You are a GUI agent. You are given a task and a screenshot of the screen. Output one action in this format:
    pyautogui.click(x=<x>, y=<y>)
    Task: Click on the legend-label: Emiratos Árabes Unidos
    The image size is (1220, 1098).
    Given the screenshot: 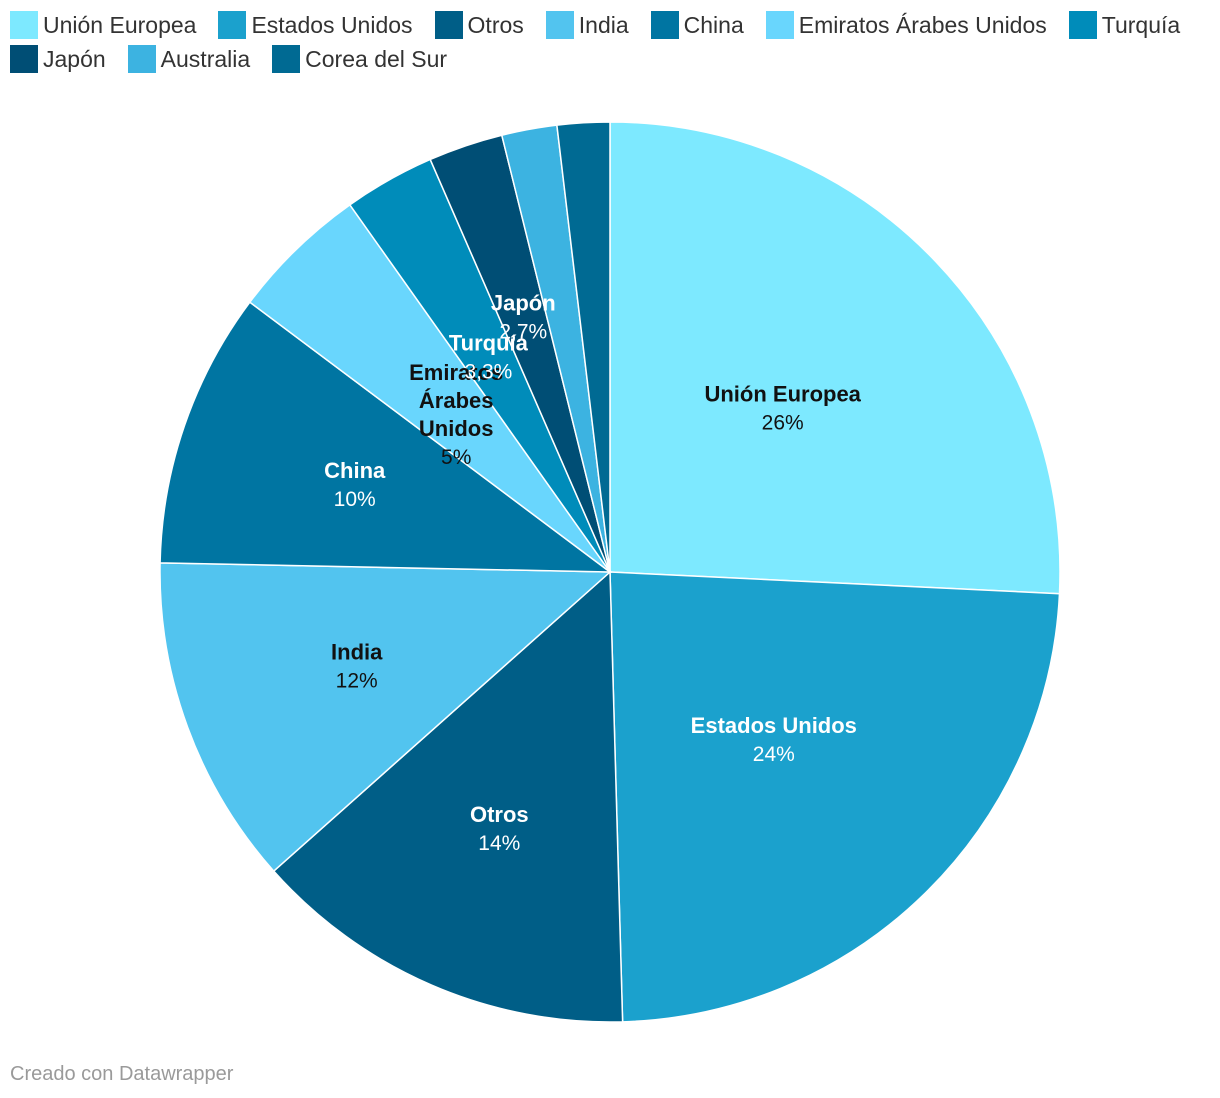 What is the action you would take?
    pyautogui.click(x=922, y=24)
    